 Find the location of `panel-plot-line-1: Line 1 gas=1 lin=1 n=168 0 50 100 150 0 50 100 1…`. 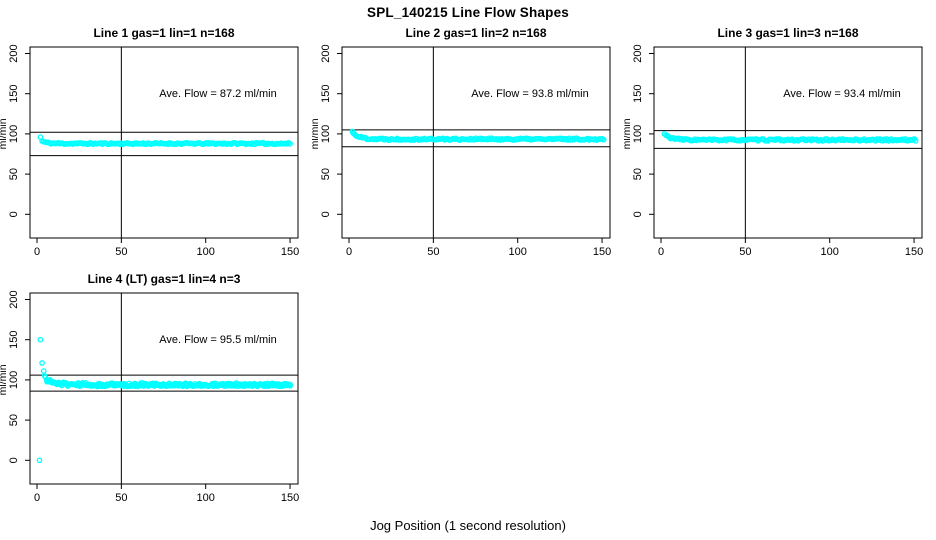

panel-plot-line-1: Line 1 gas=1 lin=1 n=168 0 50 100 150 0 50 100 1… is located at coordinates (149, 142).